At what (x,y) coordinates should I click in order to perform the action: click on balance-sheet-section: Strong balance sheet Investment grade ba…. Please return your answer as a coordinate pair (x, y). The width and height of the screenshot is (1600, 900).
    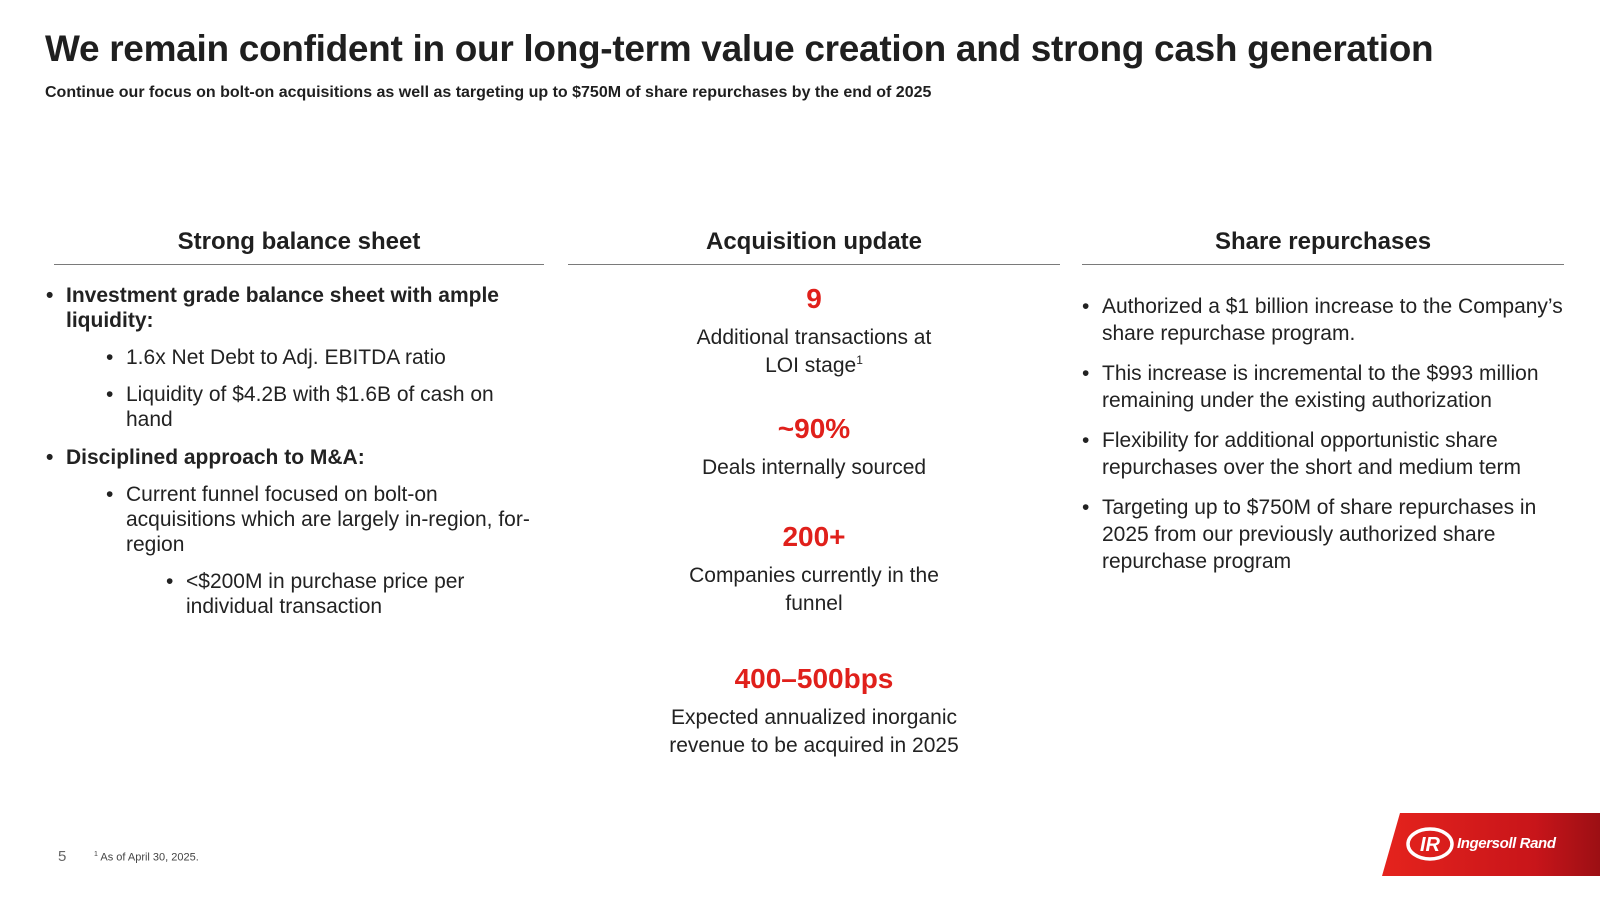
    Looking at the image, I should click on (295, 429).